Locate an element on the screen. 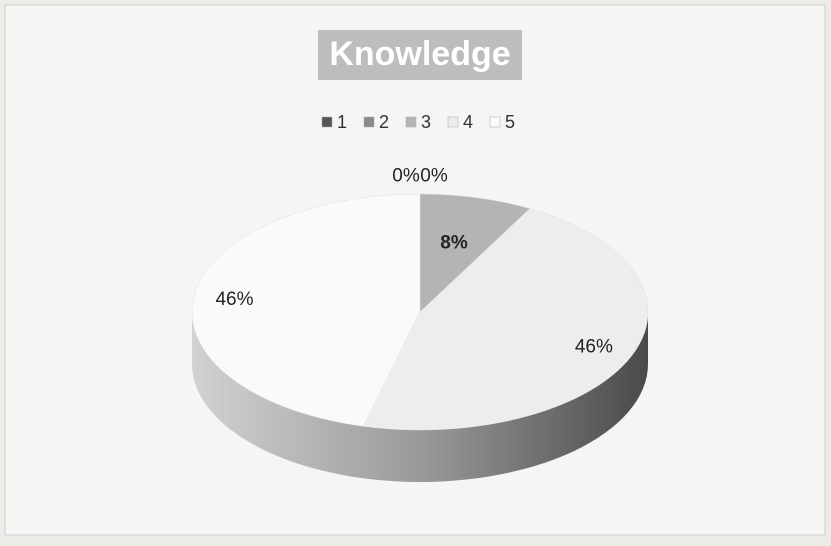 This screenshot has height=546, width=831. legend-label: 1 is located at coordinates (342, 122).